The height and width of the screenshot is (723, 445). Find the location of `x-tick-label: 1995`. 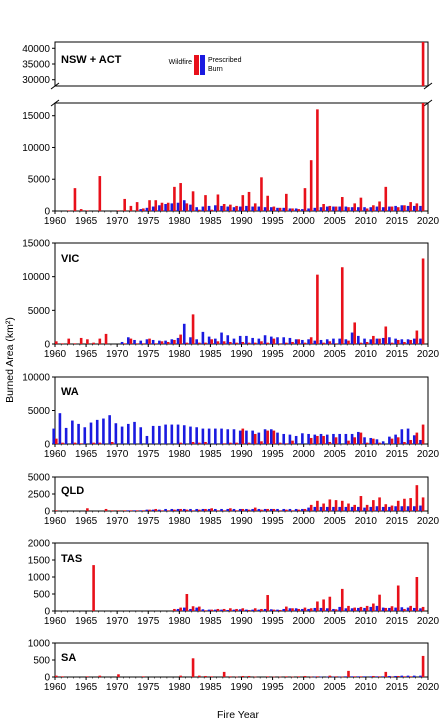

x-tick-label: 1995 is located at coordinates (272, 354).